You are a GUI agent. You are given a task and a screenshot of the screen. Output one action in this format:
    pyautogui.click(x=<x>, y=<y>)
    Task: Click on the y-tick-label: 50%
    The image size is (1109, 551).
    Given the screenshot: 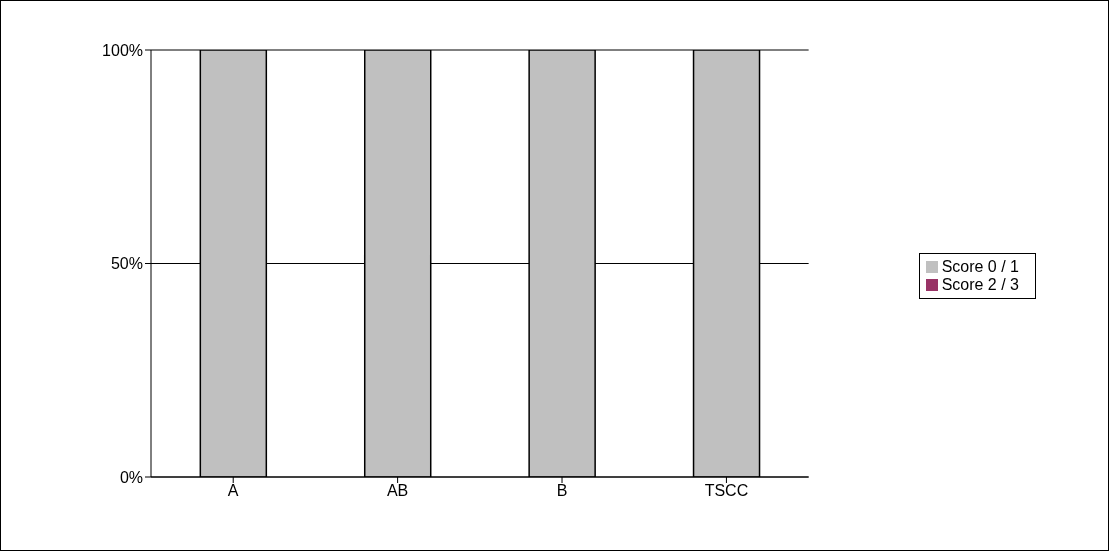 What is the action you would take?
    pyautogui.click(x=126, y=264)
    